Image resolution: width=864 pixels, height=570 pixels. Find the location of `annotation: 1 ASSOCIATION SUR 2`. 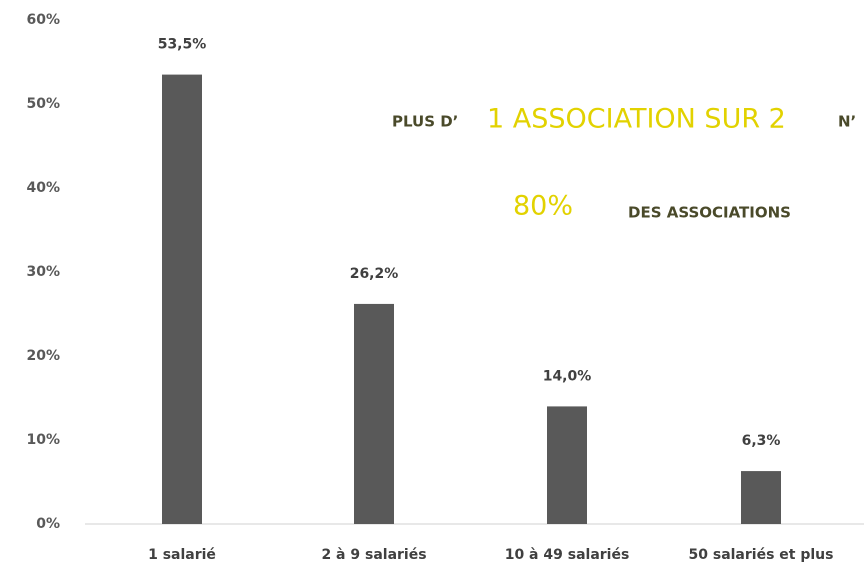

annotation: 1 ASSOCIATION SUR 2 is located at coordinates (636, 119).